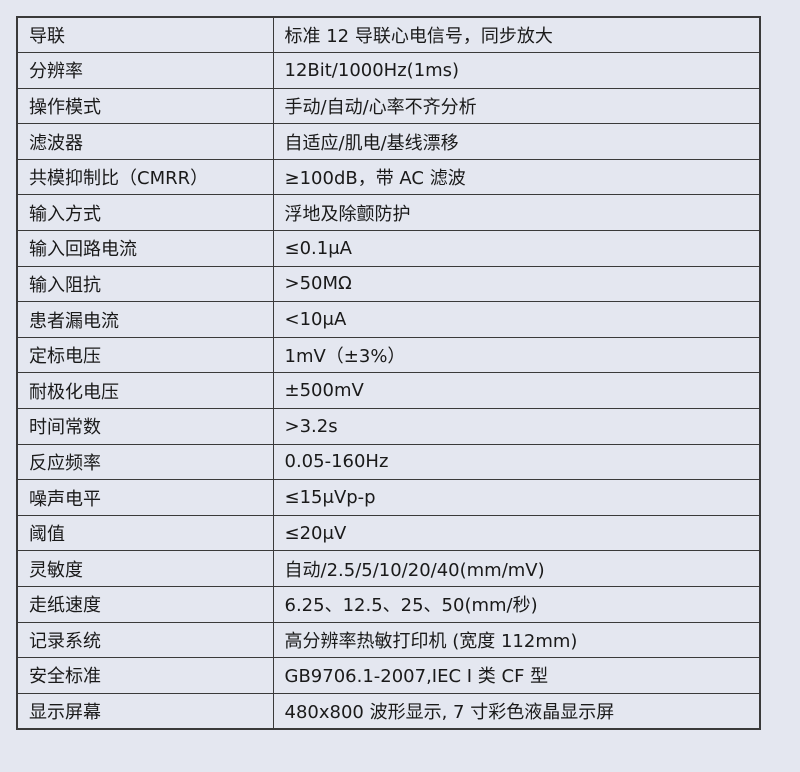 The image size is (800, 772). Describe the element at coordinates (145, 141) in the screenshot. I see `spec-label: 滤波器` at that location.